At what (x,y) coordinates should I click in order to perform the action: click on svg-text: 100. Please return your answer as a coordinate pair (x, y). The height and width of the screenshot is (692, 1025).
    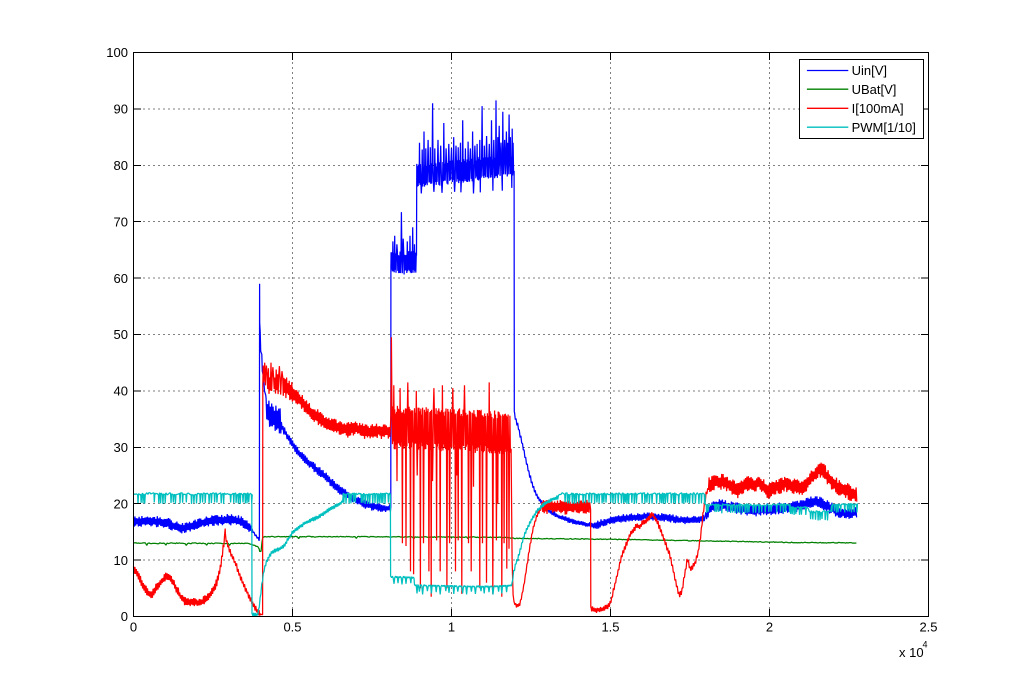
    Looking at the image, I should click on (117, 52).